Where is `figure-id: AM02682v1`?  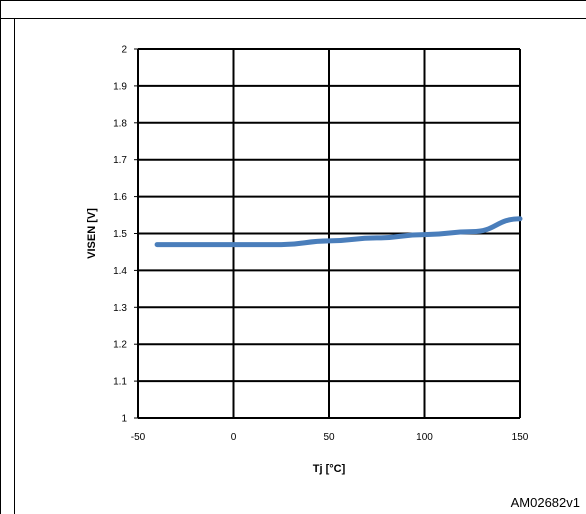
figure-id: AM02682v1 is located at coordinates (545, 502).